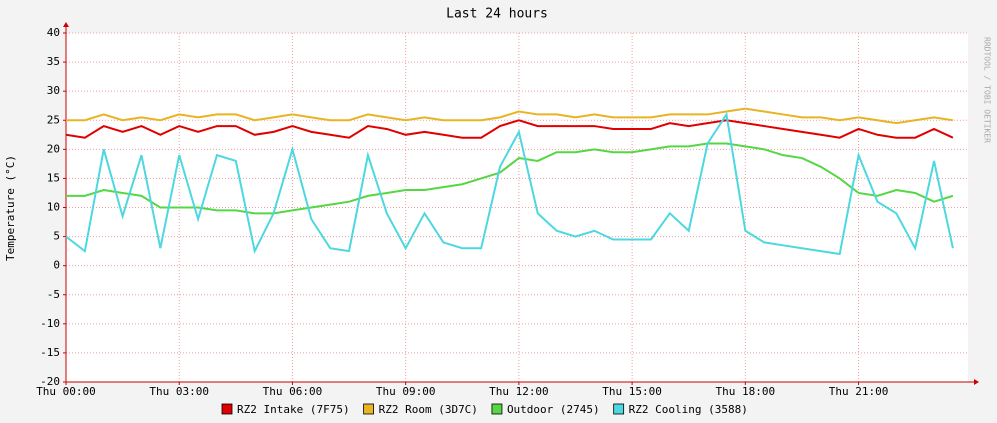 This screenshot has height=423, width=997. I want to click on y-tick-label: 25, so click(53, 119).